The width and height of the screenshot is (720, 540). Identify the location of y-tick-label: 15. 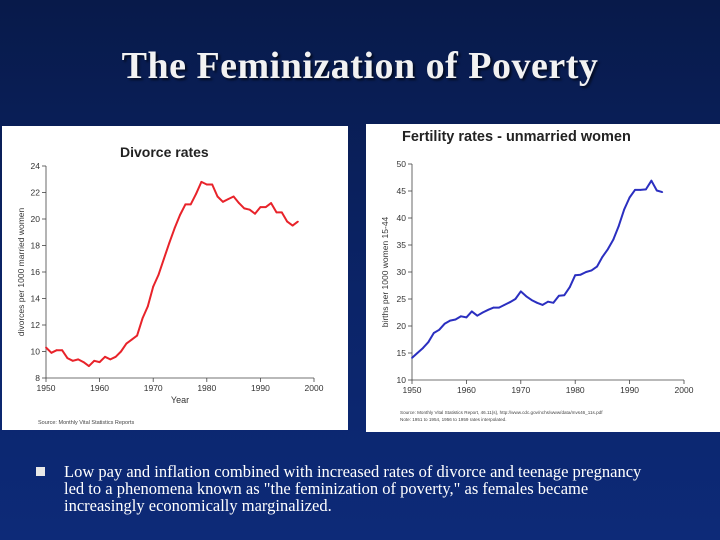
(402, 353).